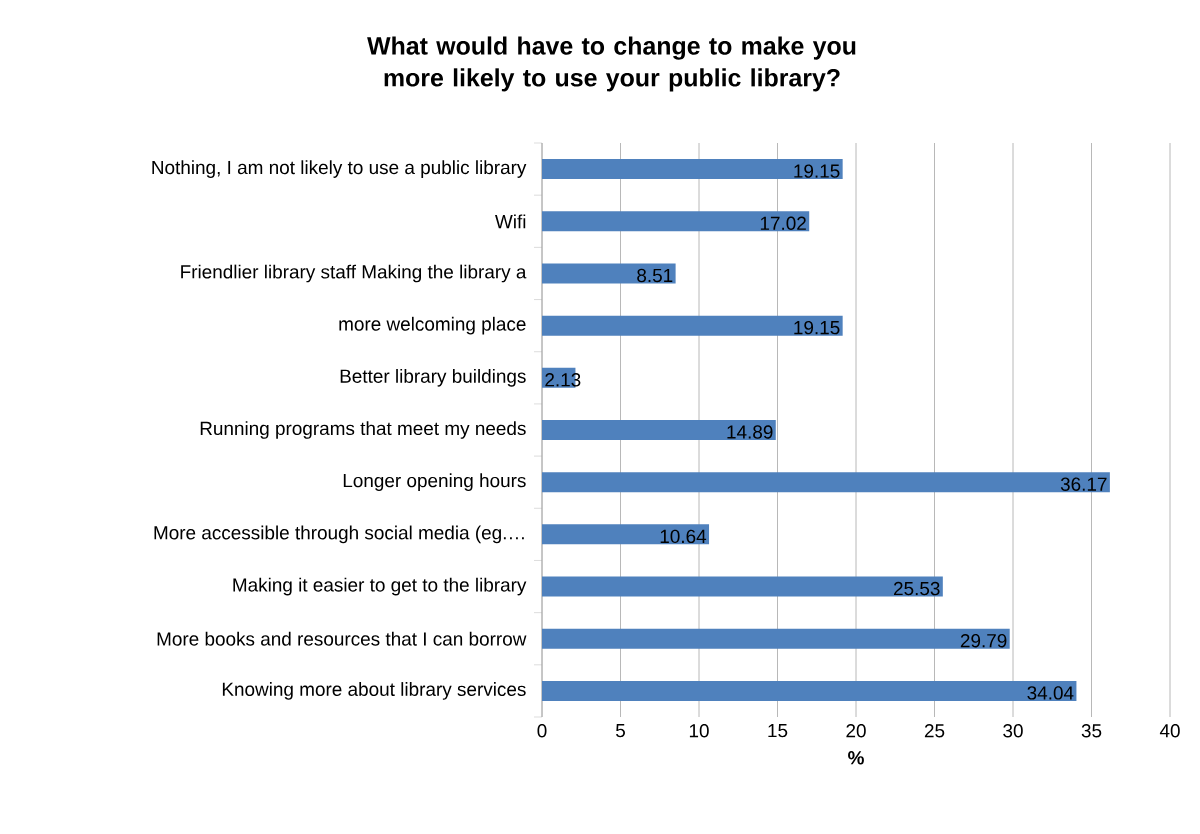 This screenshot has width=1200, height=834. I want to click on x-tick-label: 15, so click(778, 731).